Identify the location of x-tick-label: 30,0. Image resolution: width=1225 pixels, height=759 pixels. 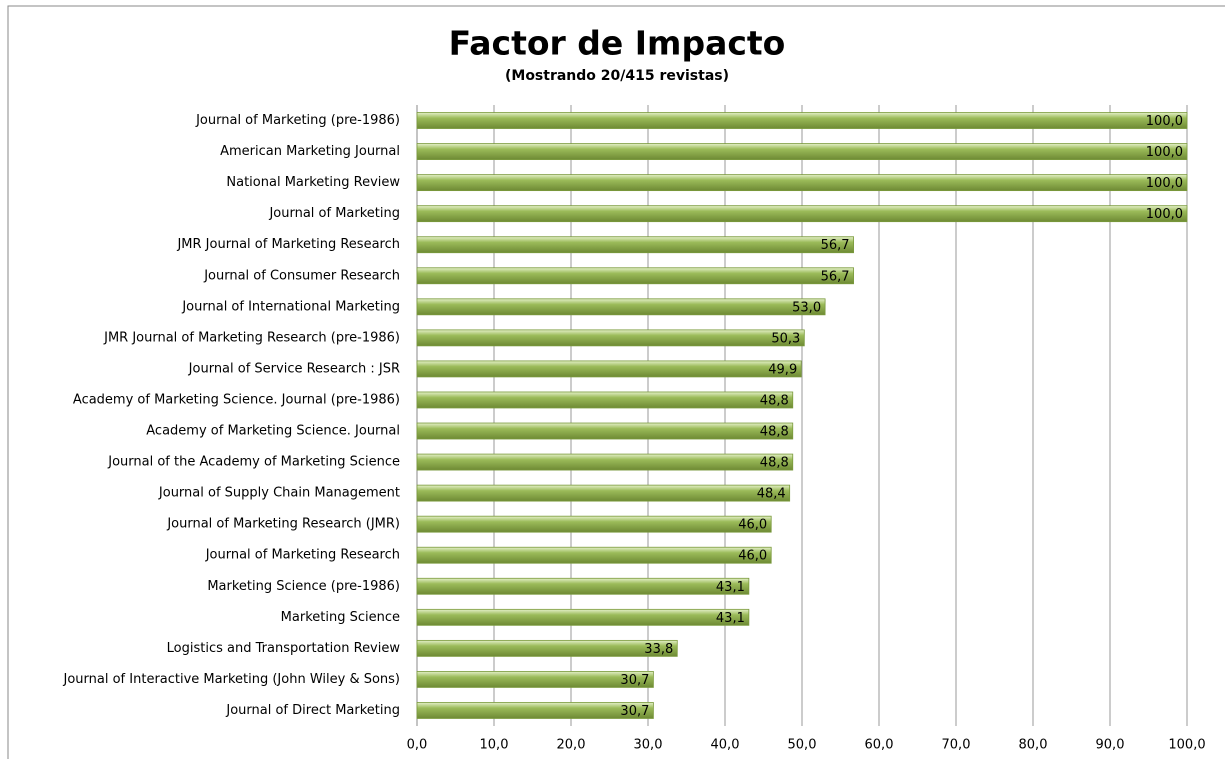
(648, 745).